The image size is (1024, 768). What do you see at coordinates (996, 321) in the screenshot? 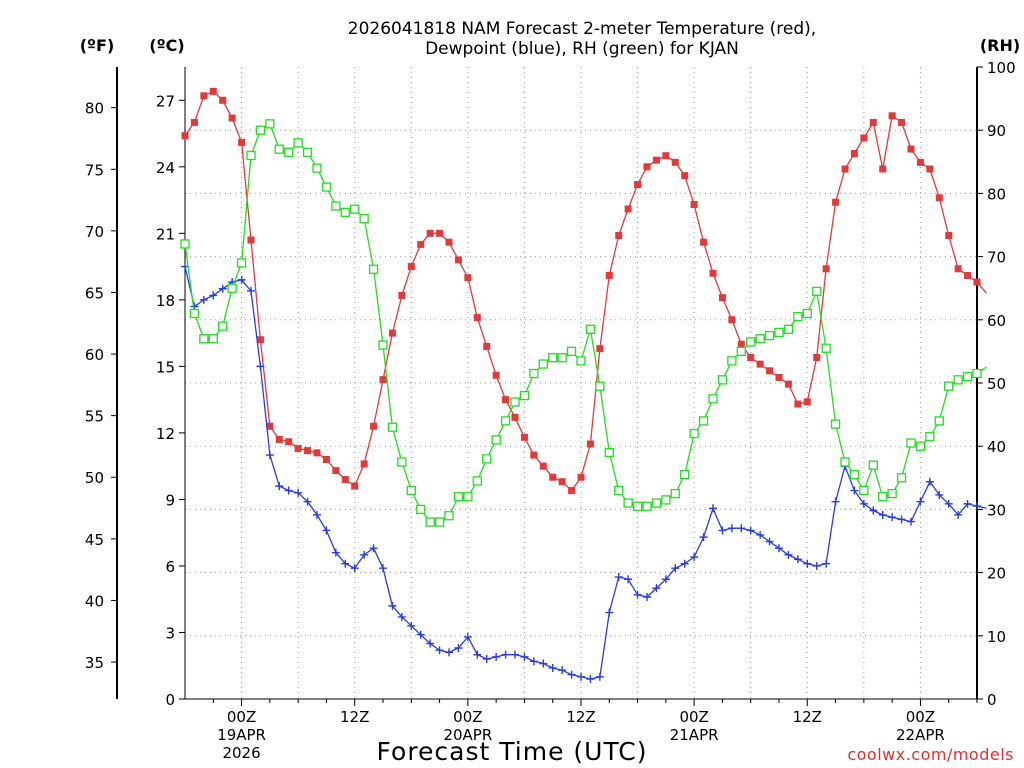
I see `rh-tick-label: 60` at bounding box center [996, 321].